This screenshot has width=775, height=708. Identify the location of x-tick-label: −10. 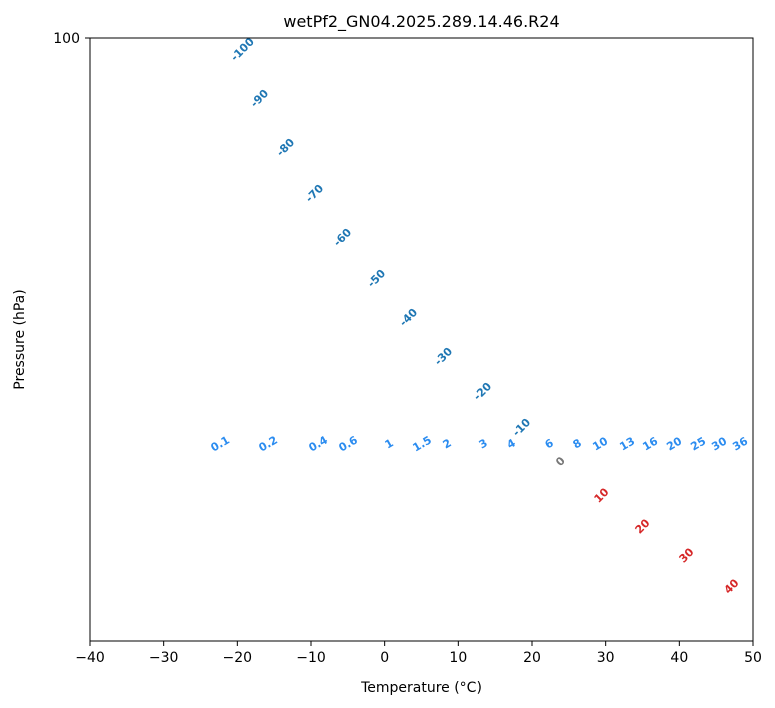
(311, 658).